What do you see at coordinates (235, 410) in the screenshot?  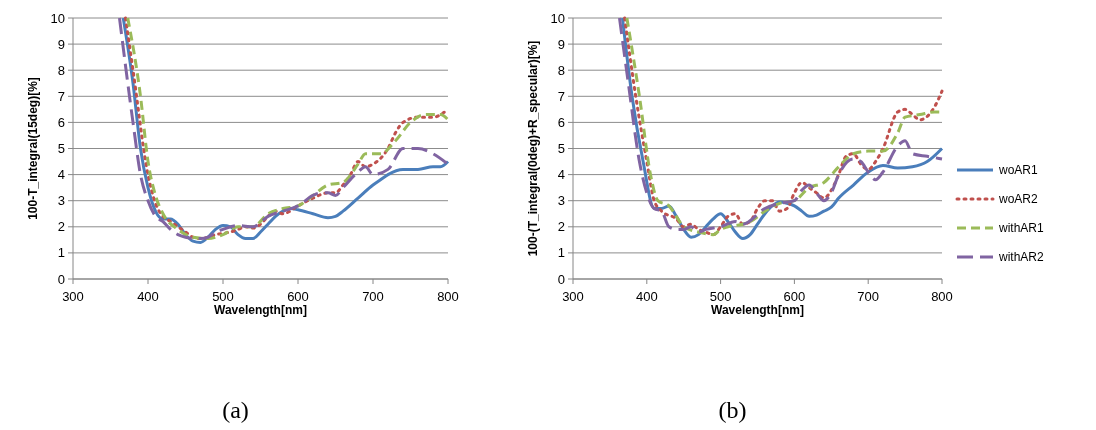 I see `text: (a)` at bounding box center [235, 410].